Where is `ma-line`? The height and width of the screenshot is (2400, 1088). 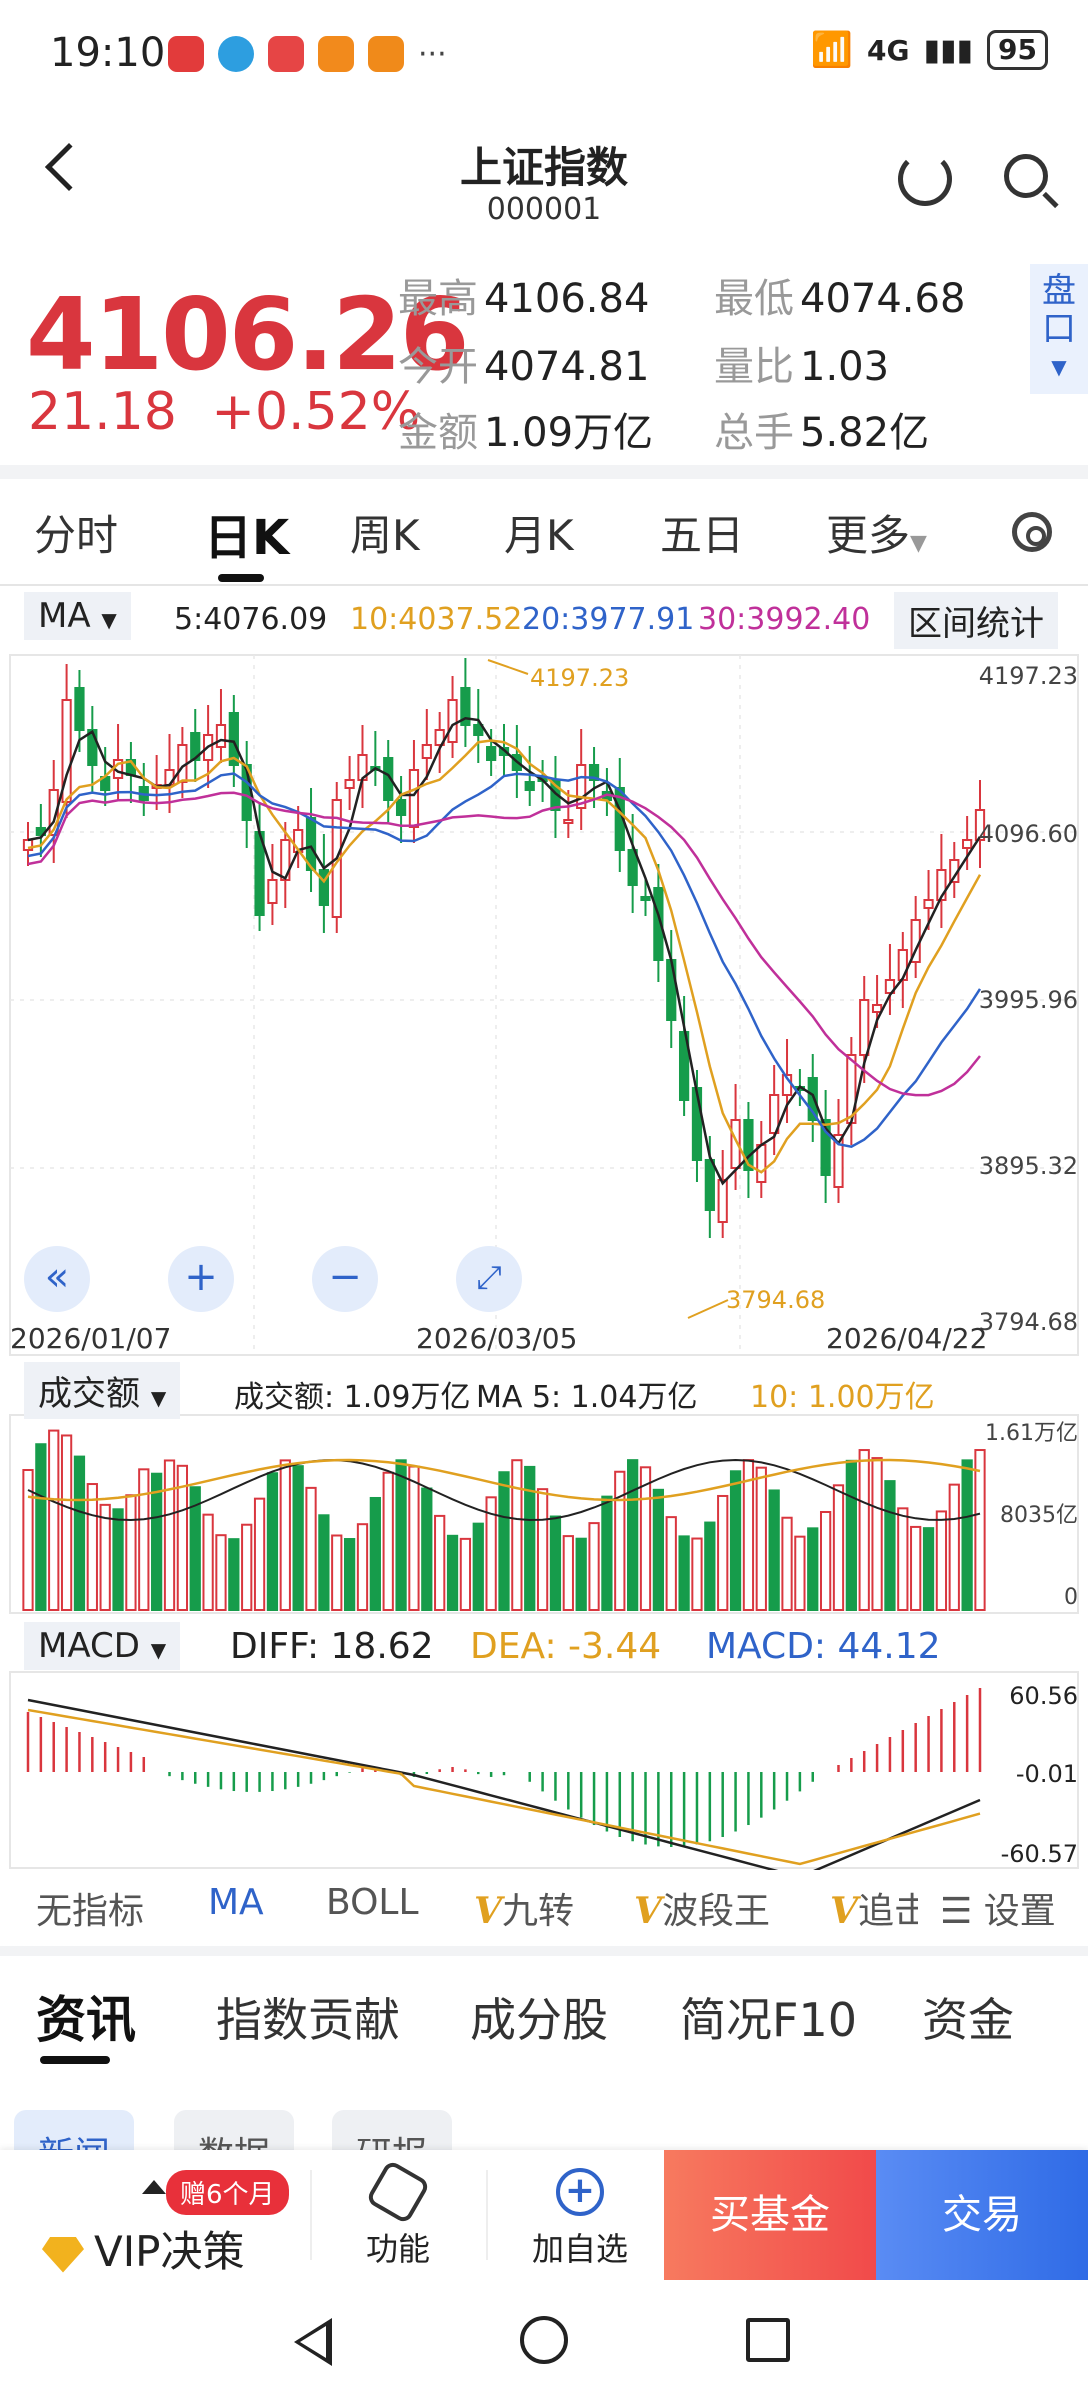
ma-line is located at coordinates (504, 944).